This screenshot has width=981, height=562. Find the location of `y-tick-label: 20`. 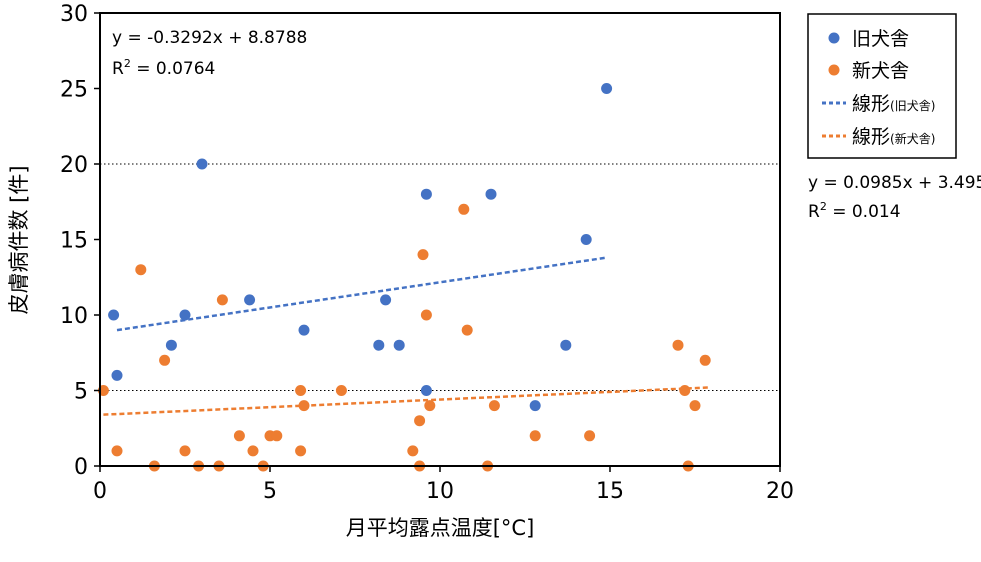

y-tick-label: 20 is located at coordinates (74, 165).